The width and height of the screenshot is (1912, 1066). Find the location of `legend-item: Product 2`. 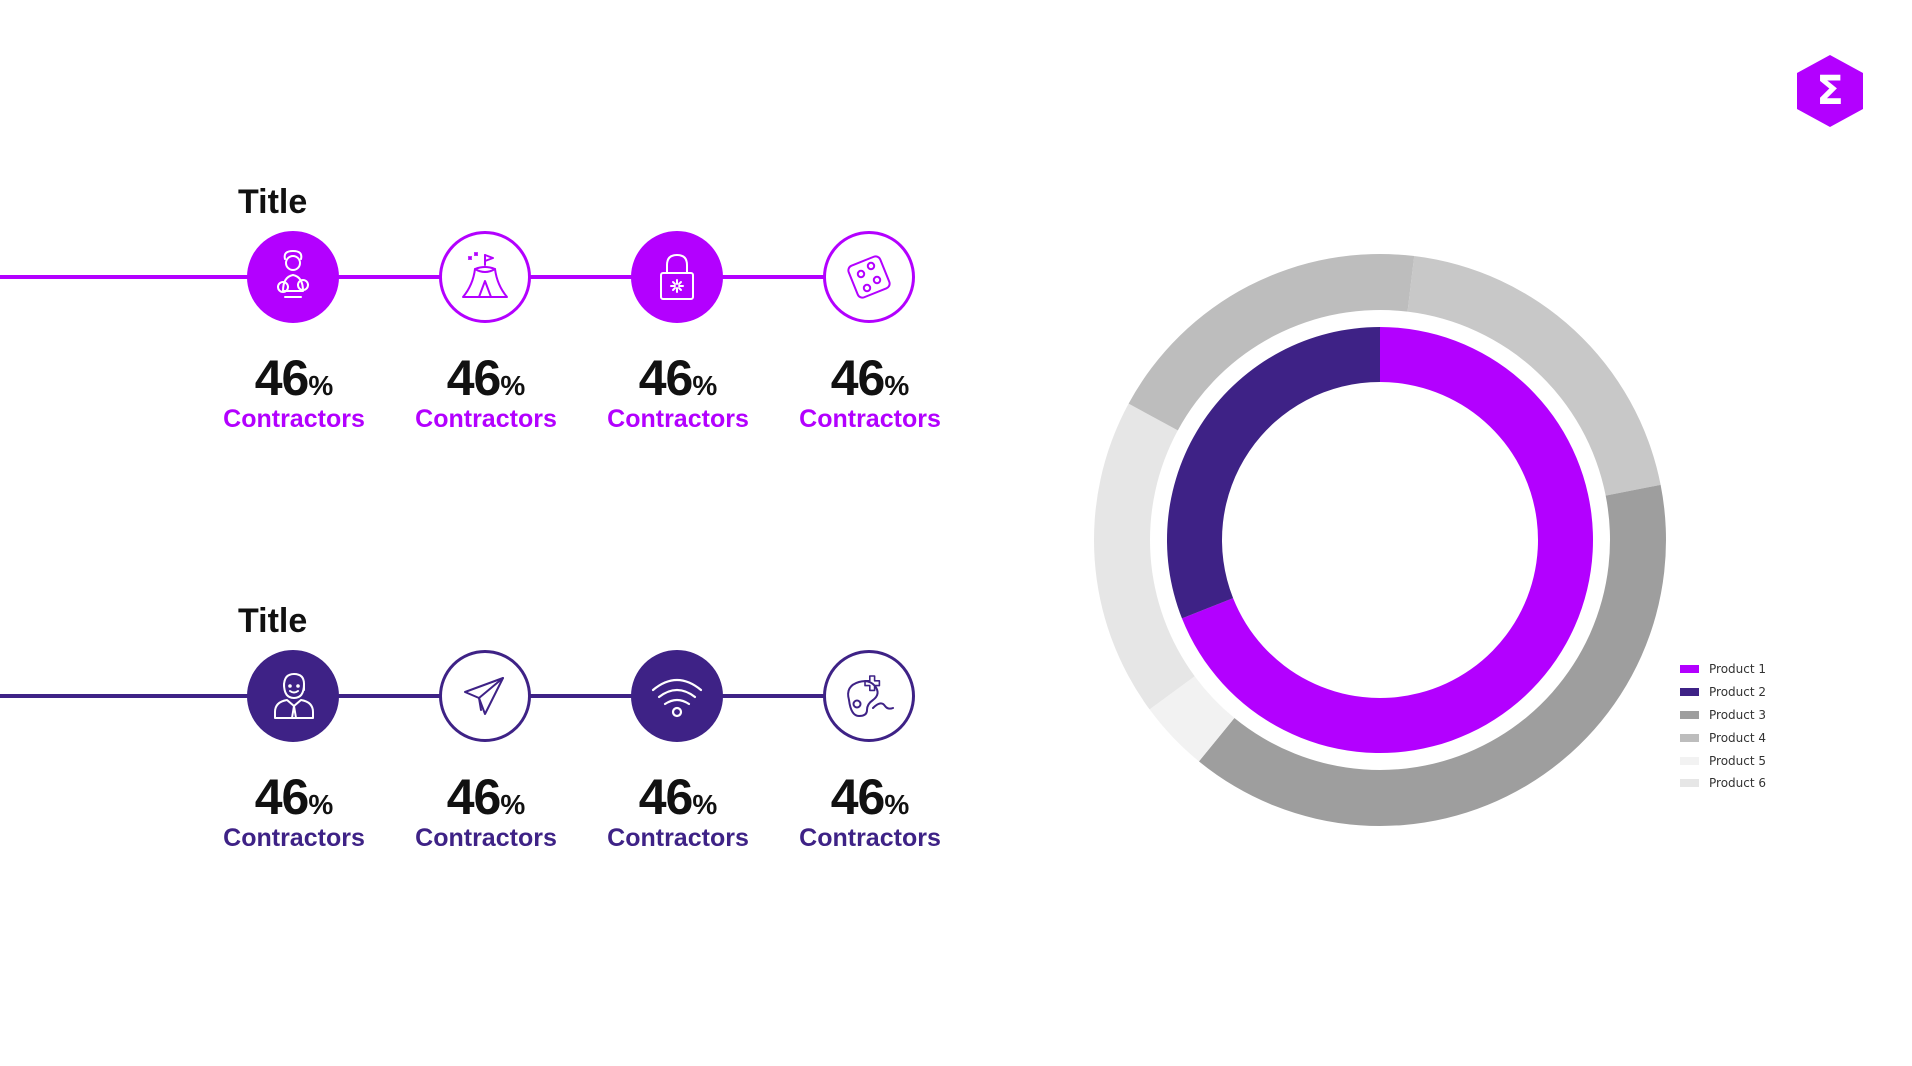

legend-item: Product 2 is located at coordinates (1780, 692).